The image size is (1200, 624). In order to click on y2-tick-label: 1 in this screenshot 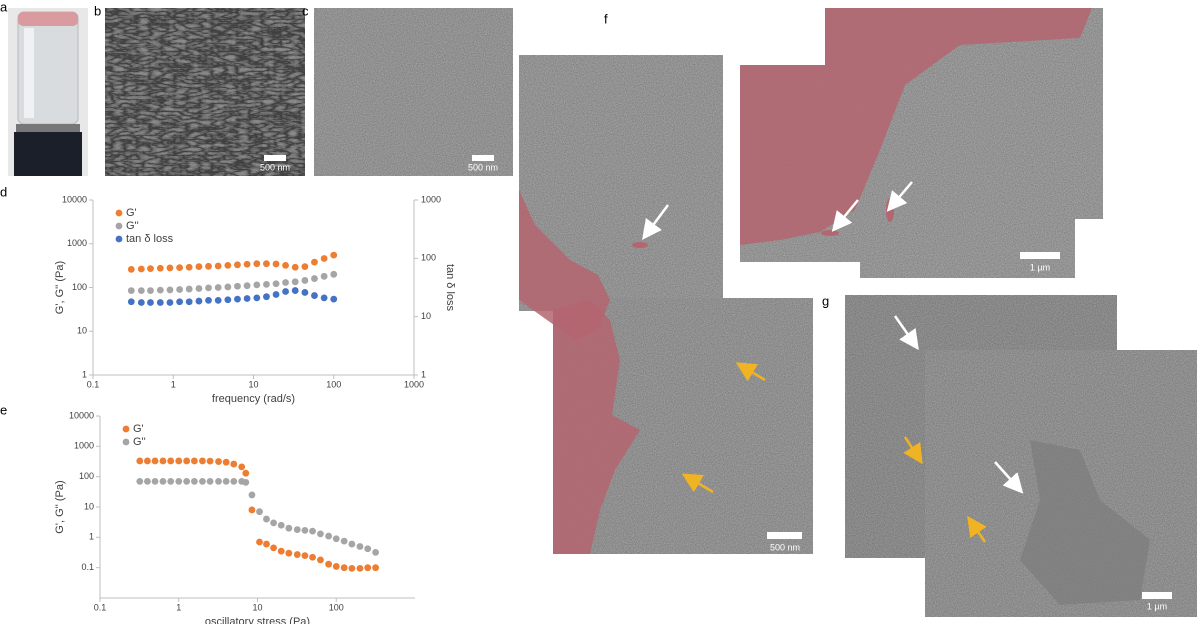, I will do `click(423, 374)`.